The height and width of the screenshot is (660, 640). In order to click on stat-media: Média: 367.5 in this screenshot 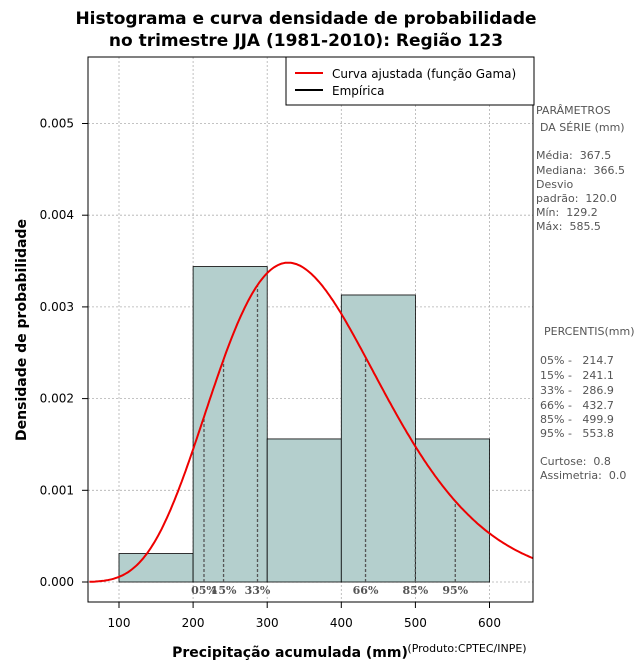, I will do `click(574, 155)`.